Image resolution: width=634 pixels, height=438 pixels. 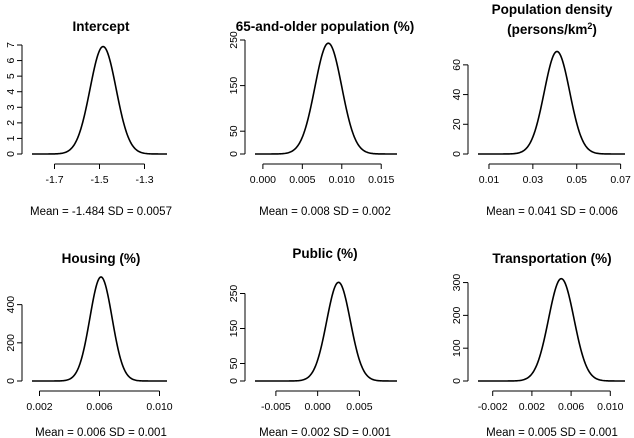 I want to click on panel-title-units: (persons/km2), so click(x=552, y=29).